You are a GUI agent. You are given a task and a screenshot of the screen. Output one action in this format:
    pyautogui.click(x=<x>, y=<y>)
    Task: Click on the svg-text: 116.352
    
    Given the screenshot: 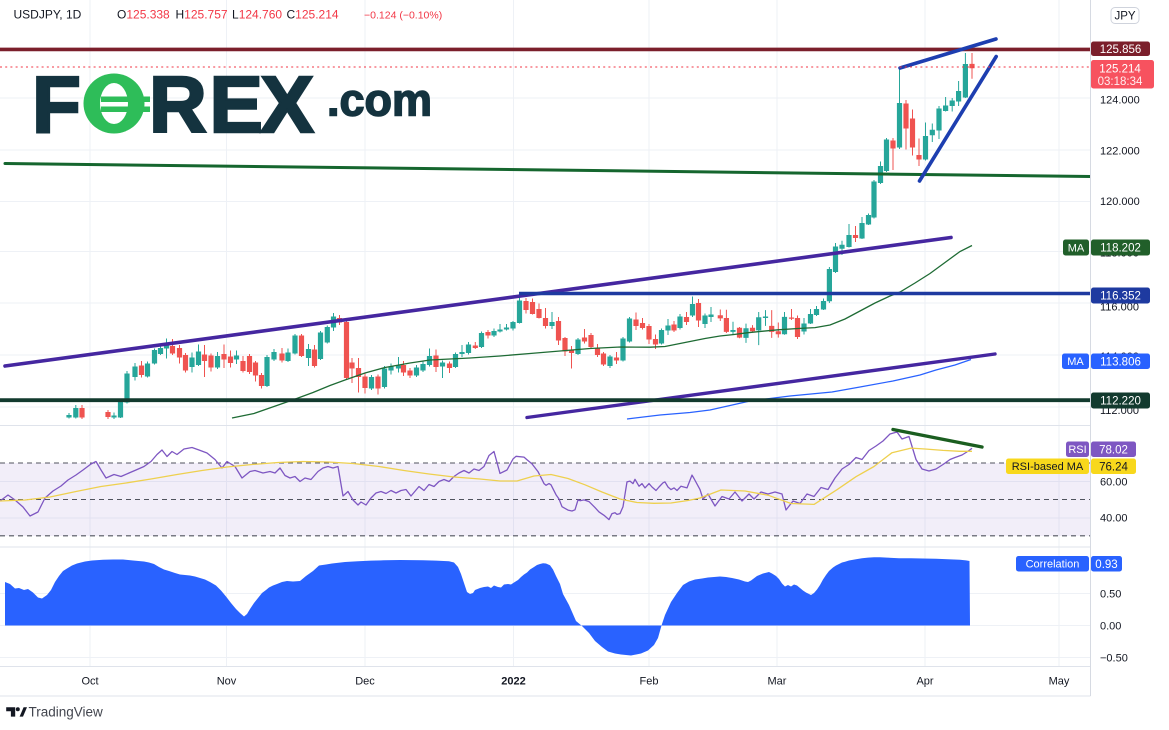 What is the action you would take?
    pyautogui.click(x=1120, y=297)
    